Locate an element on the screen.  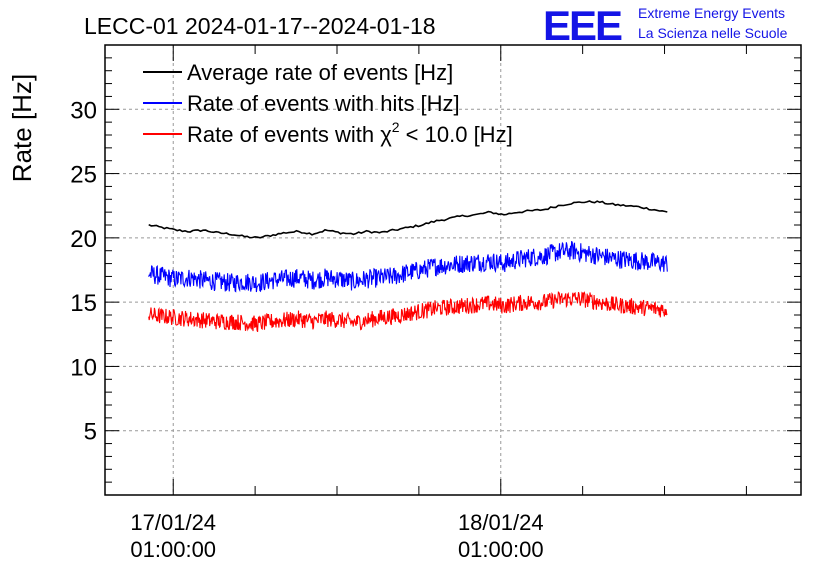
series-chi2-line is located at coordinates (408, 311).